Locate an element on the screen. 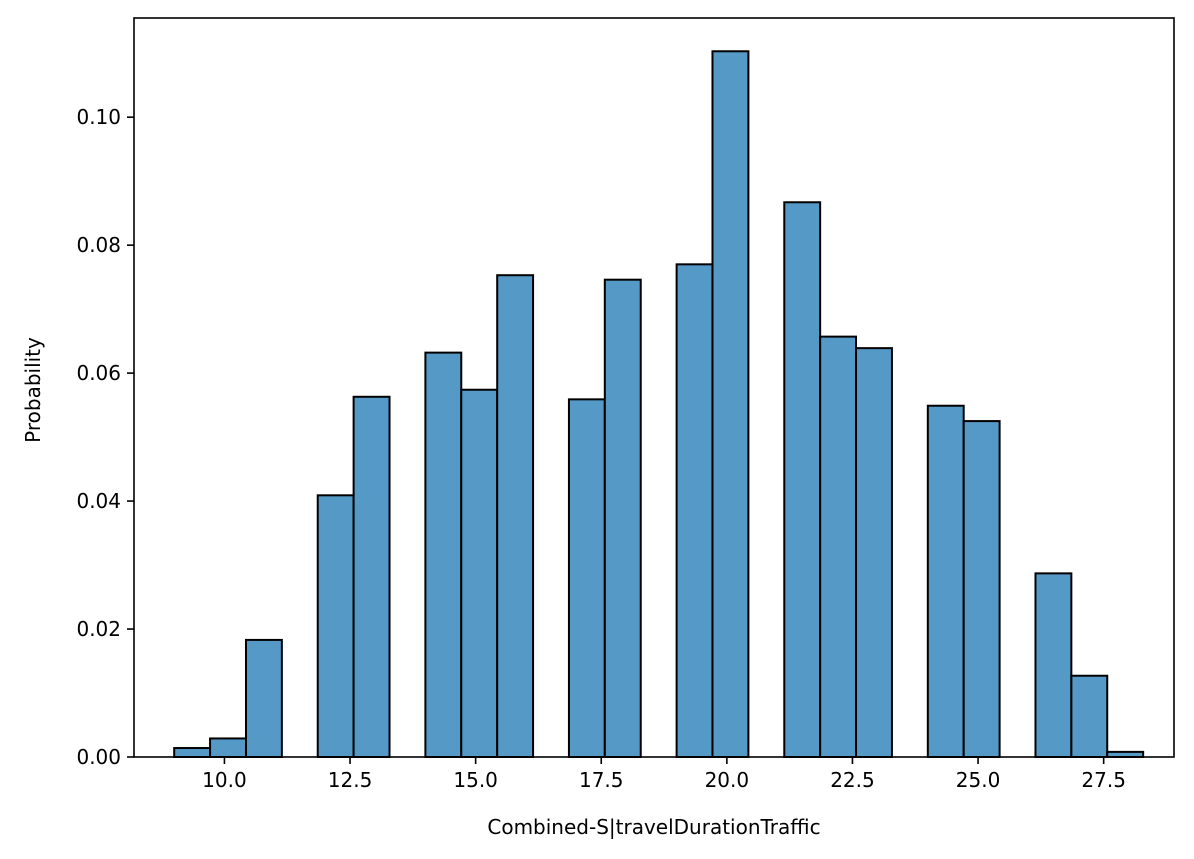 Image resolution: width=1194 pixels, height=859 pixels. y-axis-title: Probability is located at coordinates (33, 390).